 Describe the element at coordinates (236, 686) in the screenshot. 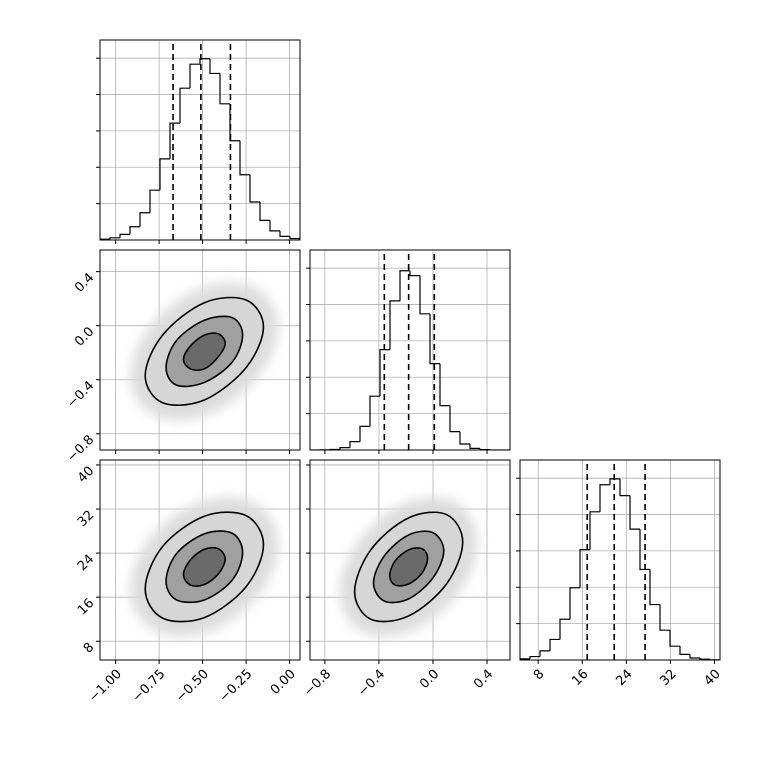

I see `x-tick-label: −0.25` at that location.